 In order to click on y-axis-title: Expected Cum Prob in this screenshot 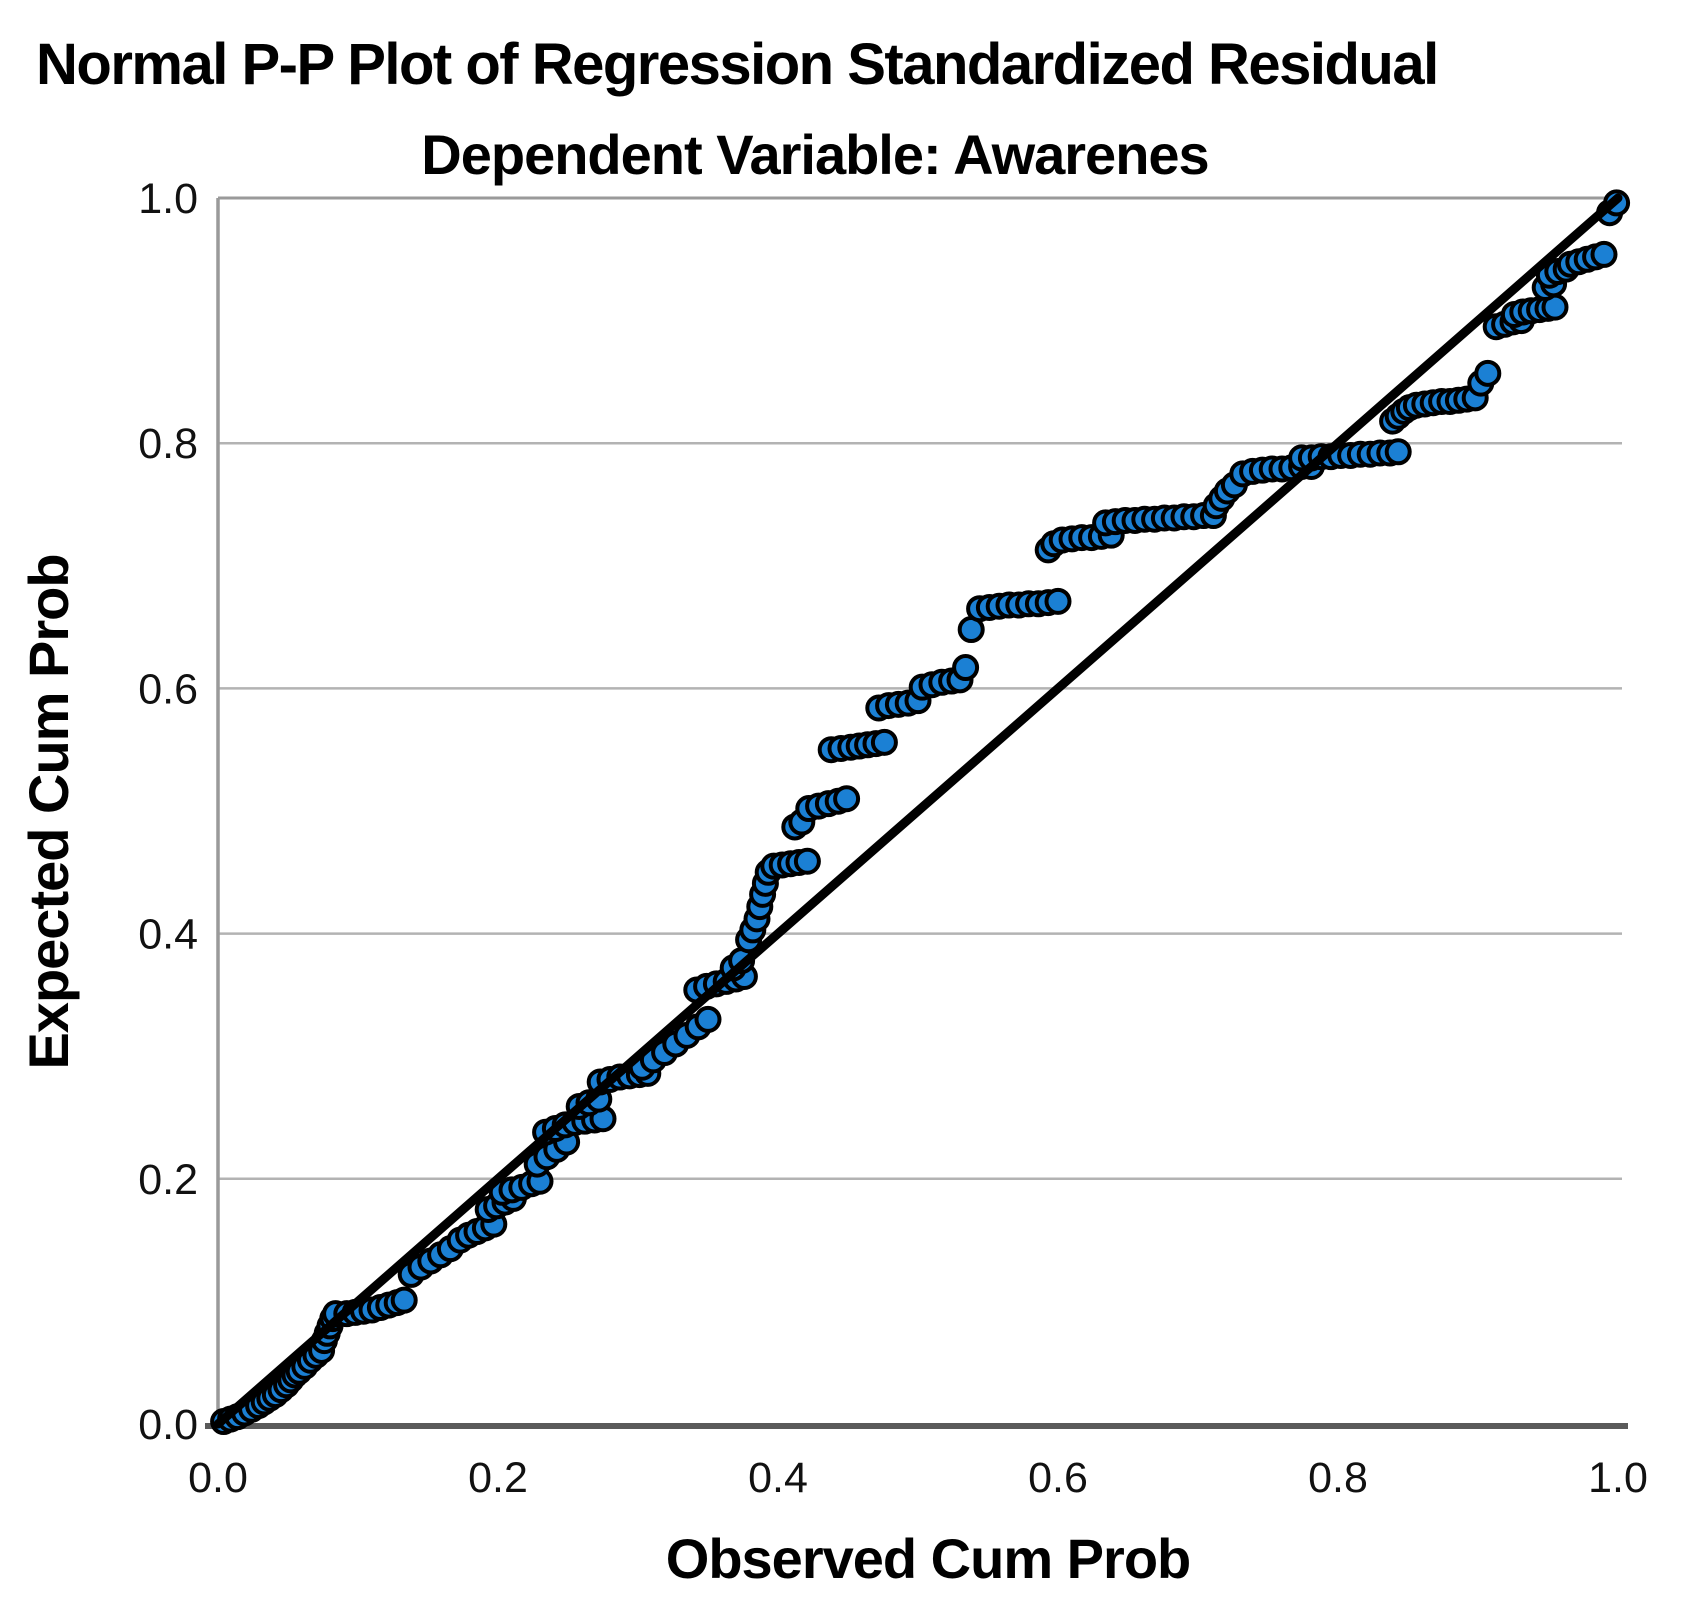, I will do `click(48, 811)`.